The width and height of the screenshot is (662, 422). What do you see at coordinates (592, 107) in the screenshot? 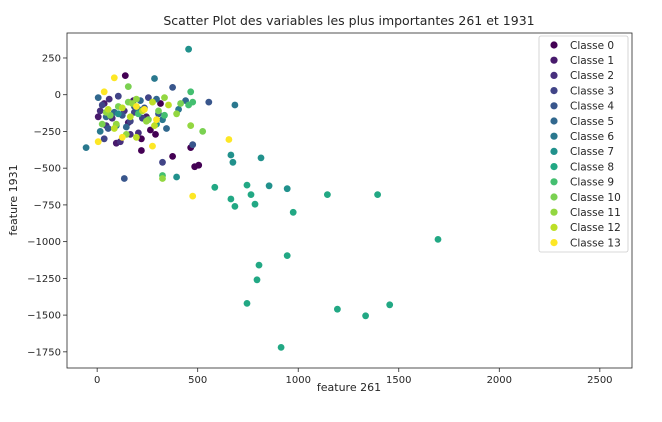
I see `legend-label: Classe 4` at bounding box center [592, 107].